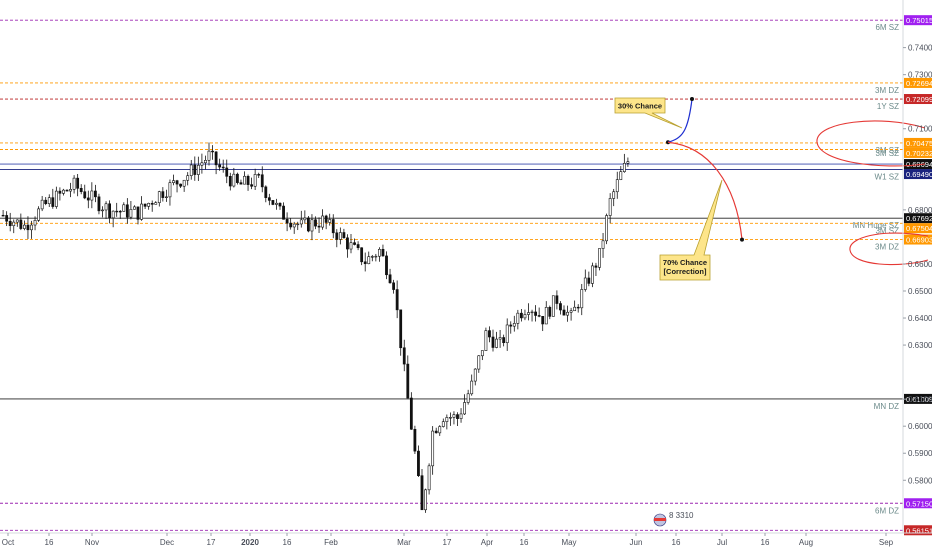 This screenshot has width=932, height=555. What do you see at coordinates (919, 530) in the screenshot?
I see `price-tag-value: 0.56151` at bounding box center [919, 530].